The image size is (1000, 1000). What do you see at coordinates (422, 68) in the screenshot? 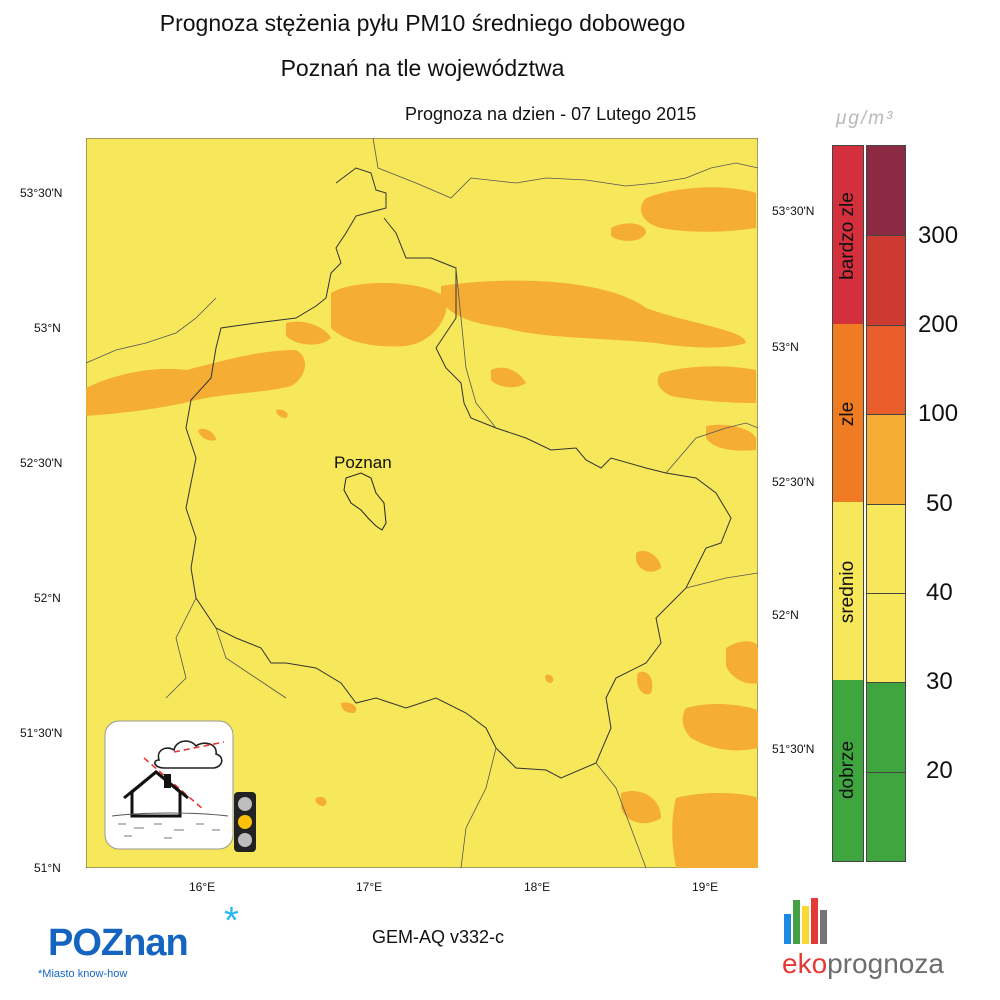
I see `map-subtitle: Poznań na tle województwa` at bounding box center [422, 68].